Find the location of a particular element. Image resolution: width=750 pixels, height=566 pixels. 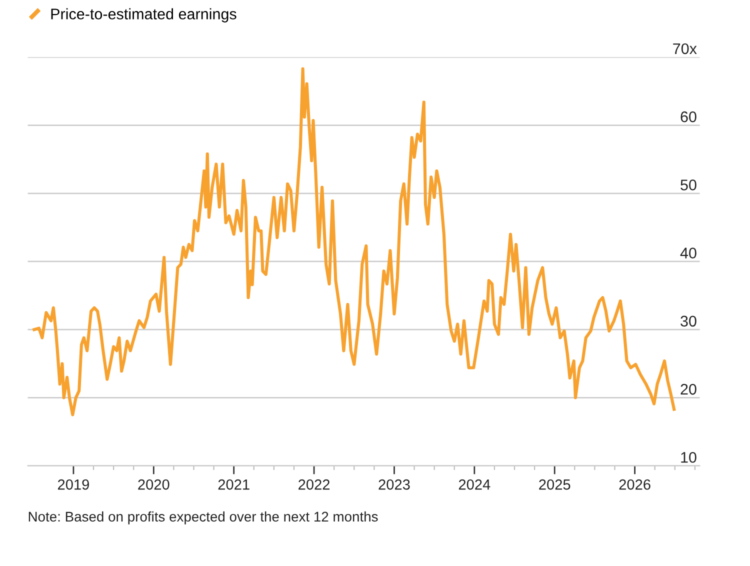

y-tick-label: 70x is located at coordinates (685, 48).